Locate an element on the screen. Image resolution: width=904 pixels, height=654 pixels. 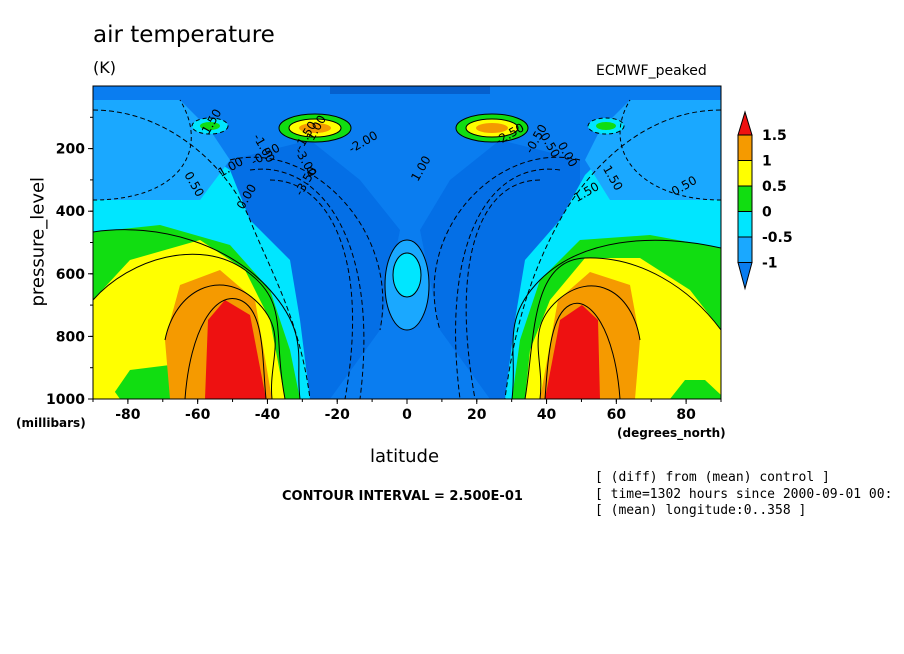
contour-interval: CONTOUR INTERVAL = 2.500E-01 is located at coordinates (402, 496).